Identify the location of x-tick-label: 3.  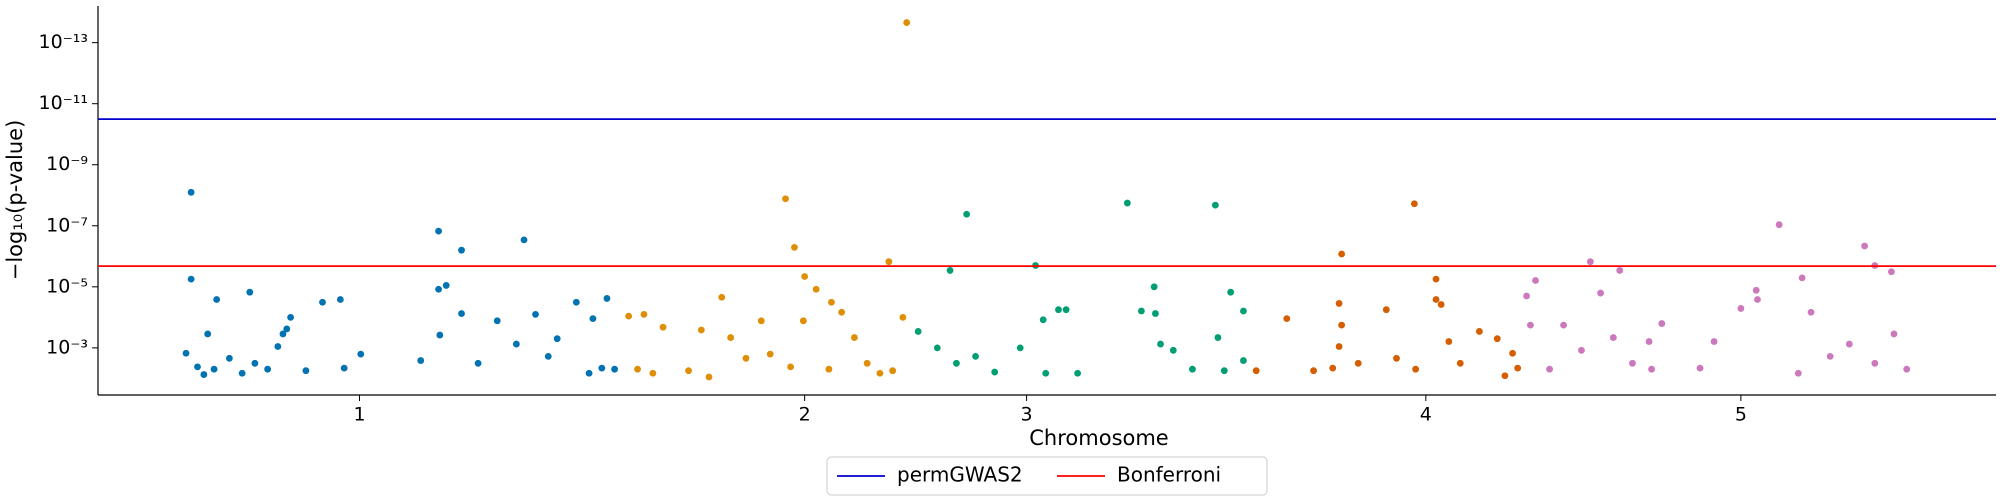
(1027, 415).